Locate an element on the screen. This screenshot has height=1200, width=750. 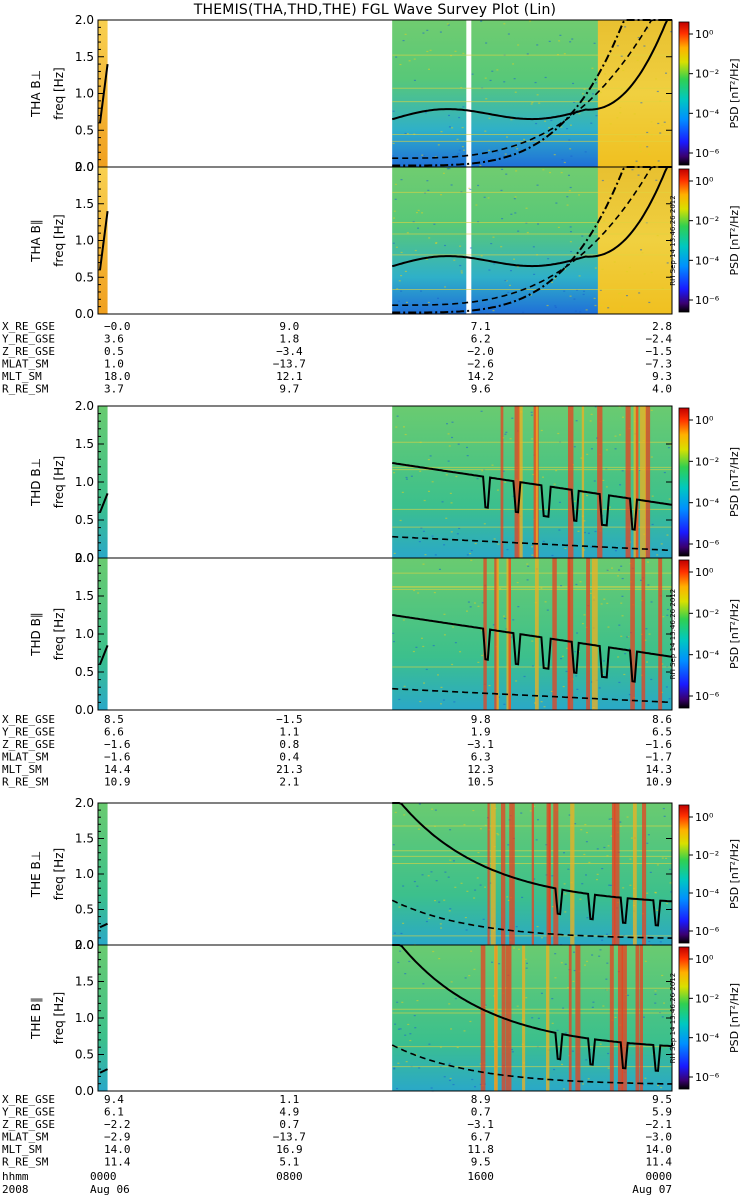
ephemeris-value: 14.0 is located at coordinates (117, 1149).